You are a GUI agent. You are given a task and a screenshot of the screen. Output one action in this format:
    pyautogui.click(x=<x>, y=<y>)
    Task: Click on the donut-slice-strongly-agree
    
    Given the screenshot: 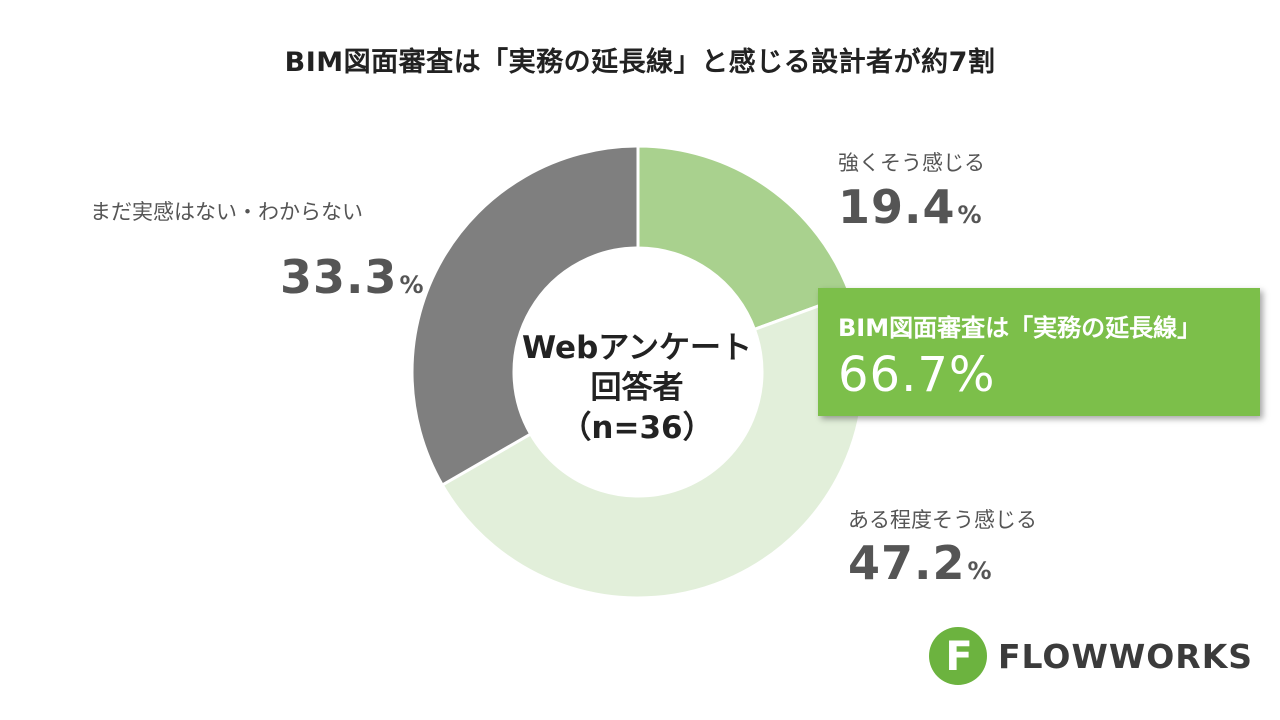 What is the action you would take?
    pyautogui.click(x=744, y=238)
    